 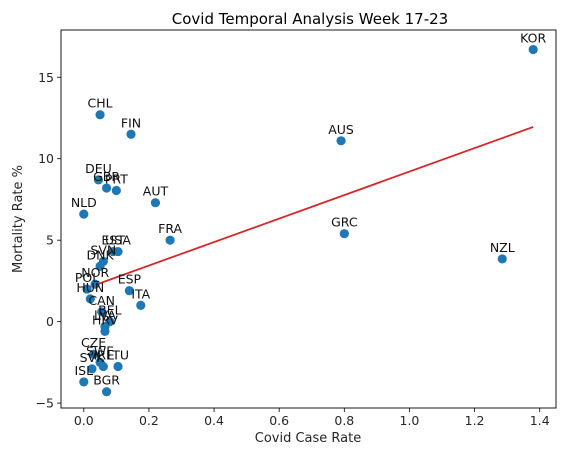 What do you see at coordinates (156, 191) in the screenshot?
I see `data-point-label: AUT` at bounding box center [156, 191].